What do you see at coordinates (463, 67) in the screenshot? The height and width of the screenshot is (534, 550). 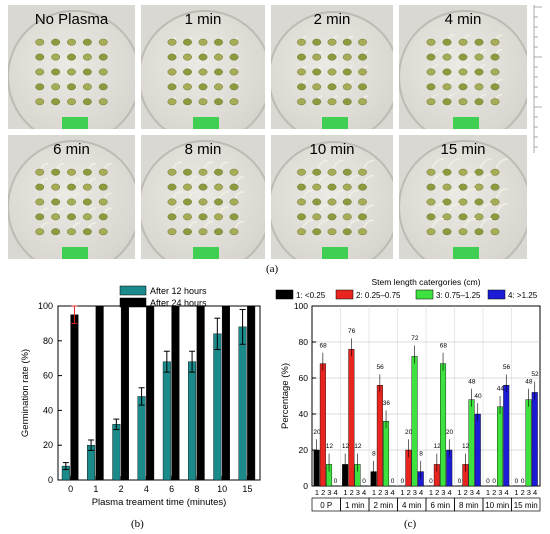 I see `photo-panel: 4 min` at bounding box center [463, 67].